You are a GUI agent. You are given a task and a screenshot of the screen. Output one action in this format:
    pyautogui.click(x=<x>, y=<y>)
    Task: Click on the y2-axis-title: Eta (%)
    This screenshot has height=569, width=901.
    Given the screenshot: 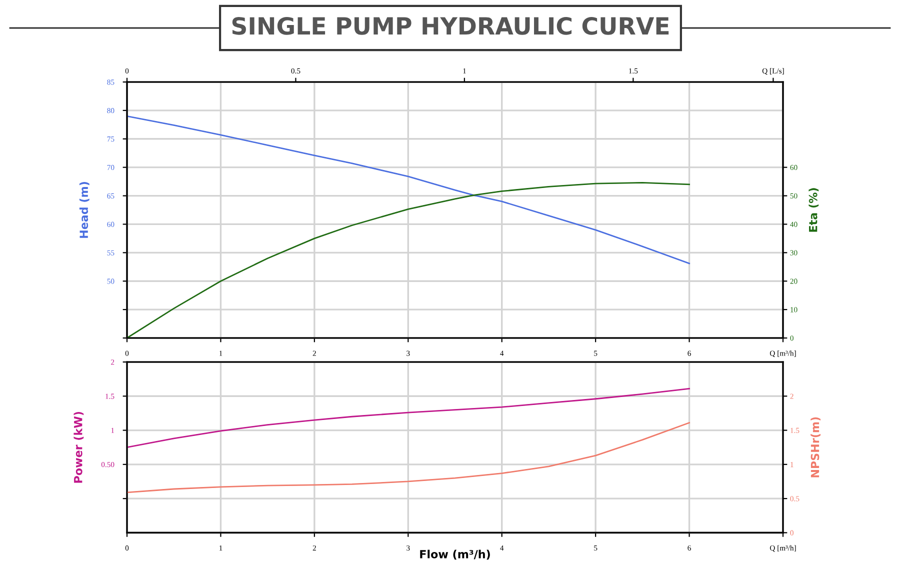 What is the action you would take?
    pyautogui.click(x=813, y=210)
    